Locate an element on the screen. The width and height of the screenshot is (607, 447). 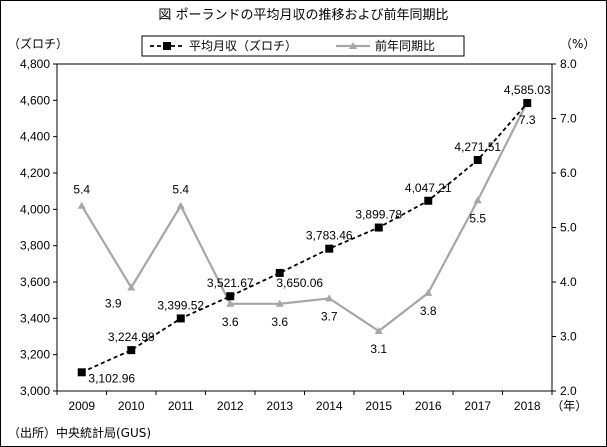
legend-yoy-label: 前年同期比 is located at coordinates (405, 45).